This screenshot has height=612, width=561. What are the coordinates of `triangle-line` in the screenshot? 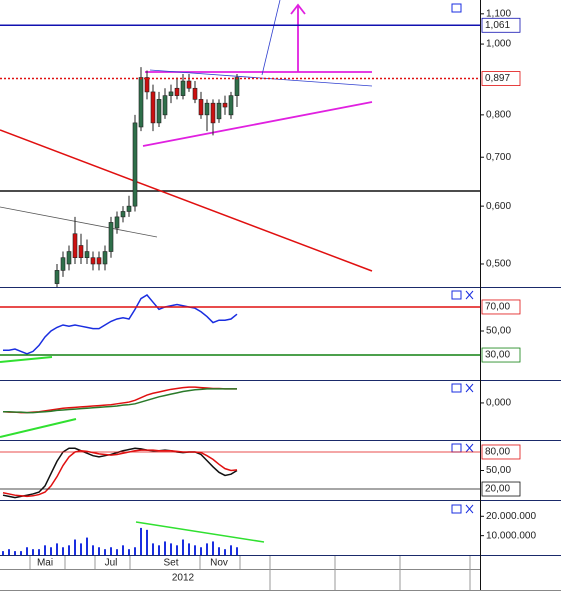 It's located at (257, 124).